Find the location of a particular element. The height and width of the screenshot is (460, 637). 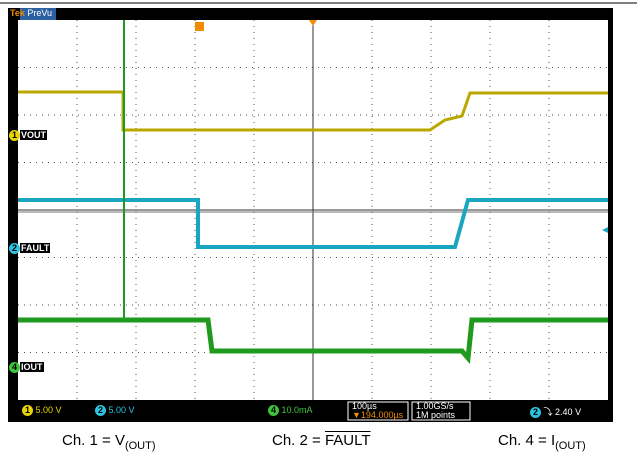

timebase: 100µs ▼194.000µs is located at coordinates (377, 411).